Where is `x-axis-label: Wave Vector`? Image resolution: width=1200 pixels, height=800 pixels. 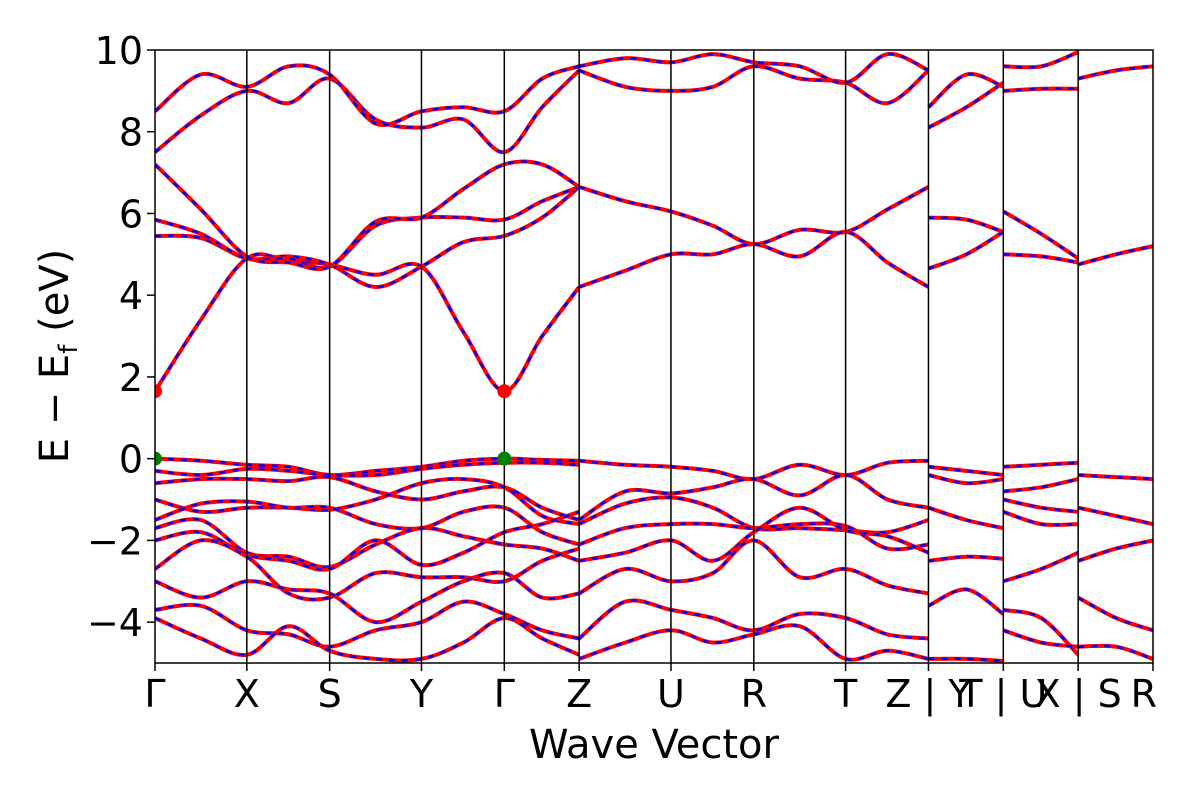
x-axis-label: Wave Vector is located at coordinates (654, 745).